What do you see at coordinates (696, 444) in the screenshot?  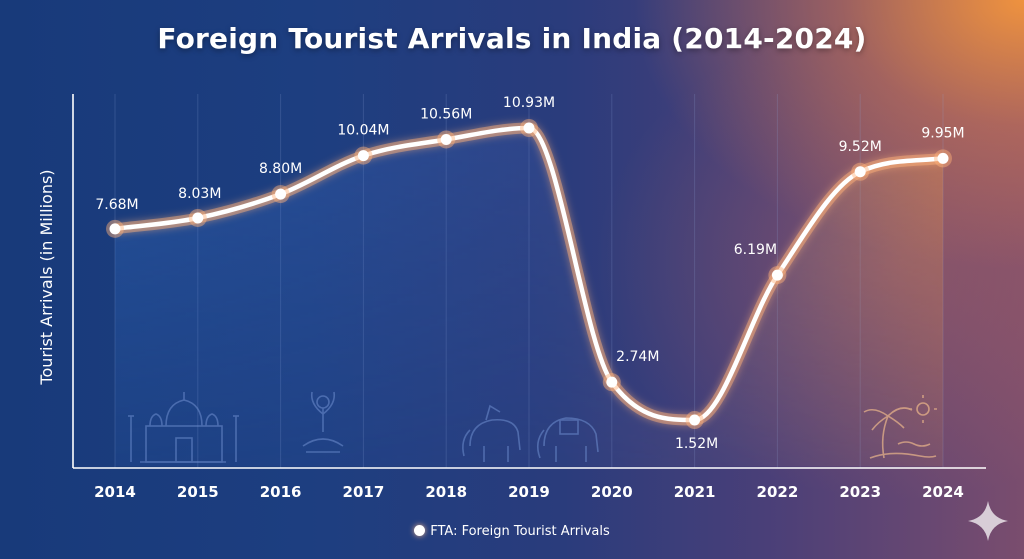 I see `data-label-2021: 1.52M` at bounding box center [696, 444].